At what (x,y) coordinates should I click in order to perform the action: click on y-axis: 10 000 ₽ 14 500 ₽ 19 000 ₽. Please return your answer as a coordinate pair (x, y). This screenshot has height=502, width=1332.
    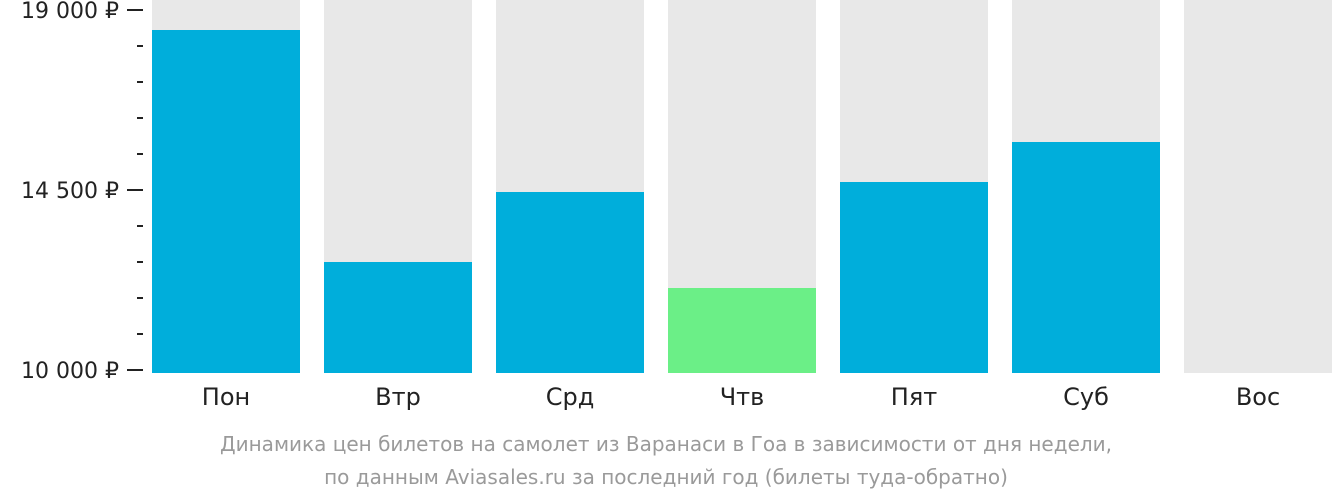
    Looking at the image, I should click on (82, 192).